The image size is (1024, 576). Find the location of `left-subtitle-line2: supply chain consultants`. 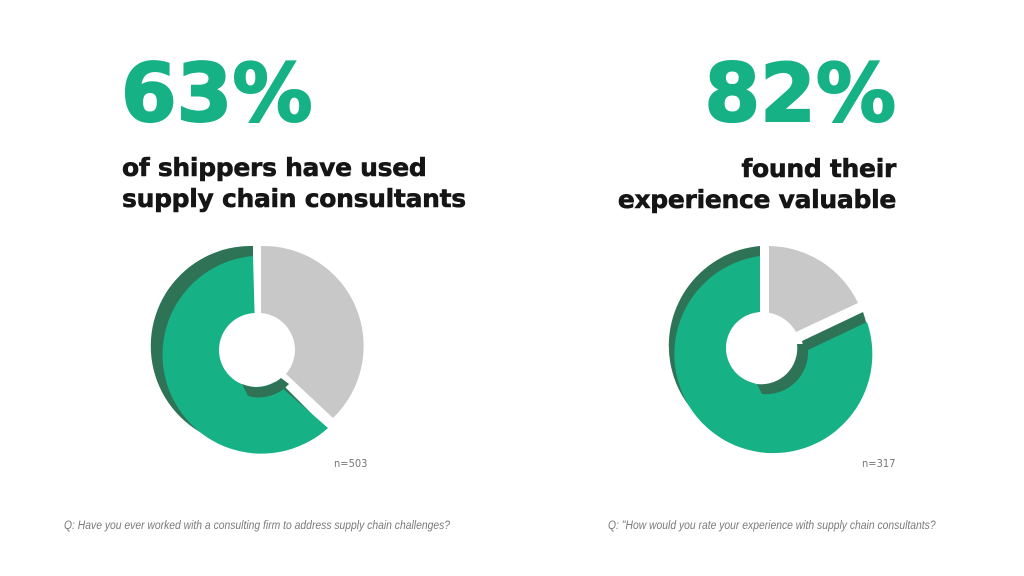

left-subtitle-line2: supply chain consultants is located at coordinates (294, 199).